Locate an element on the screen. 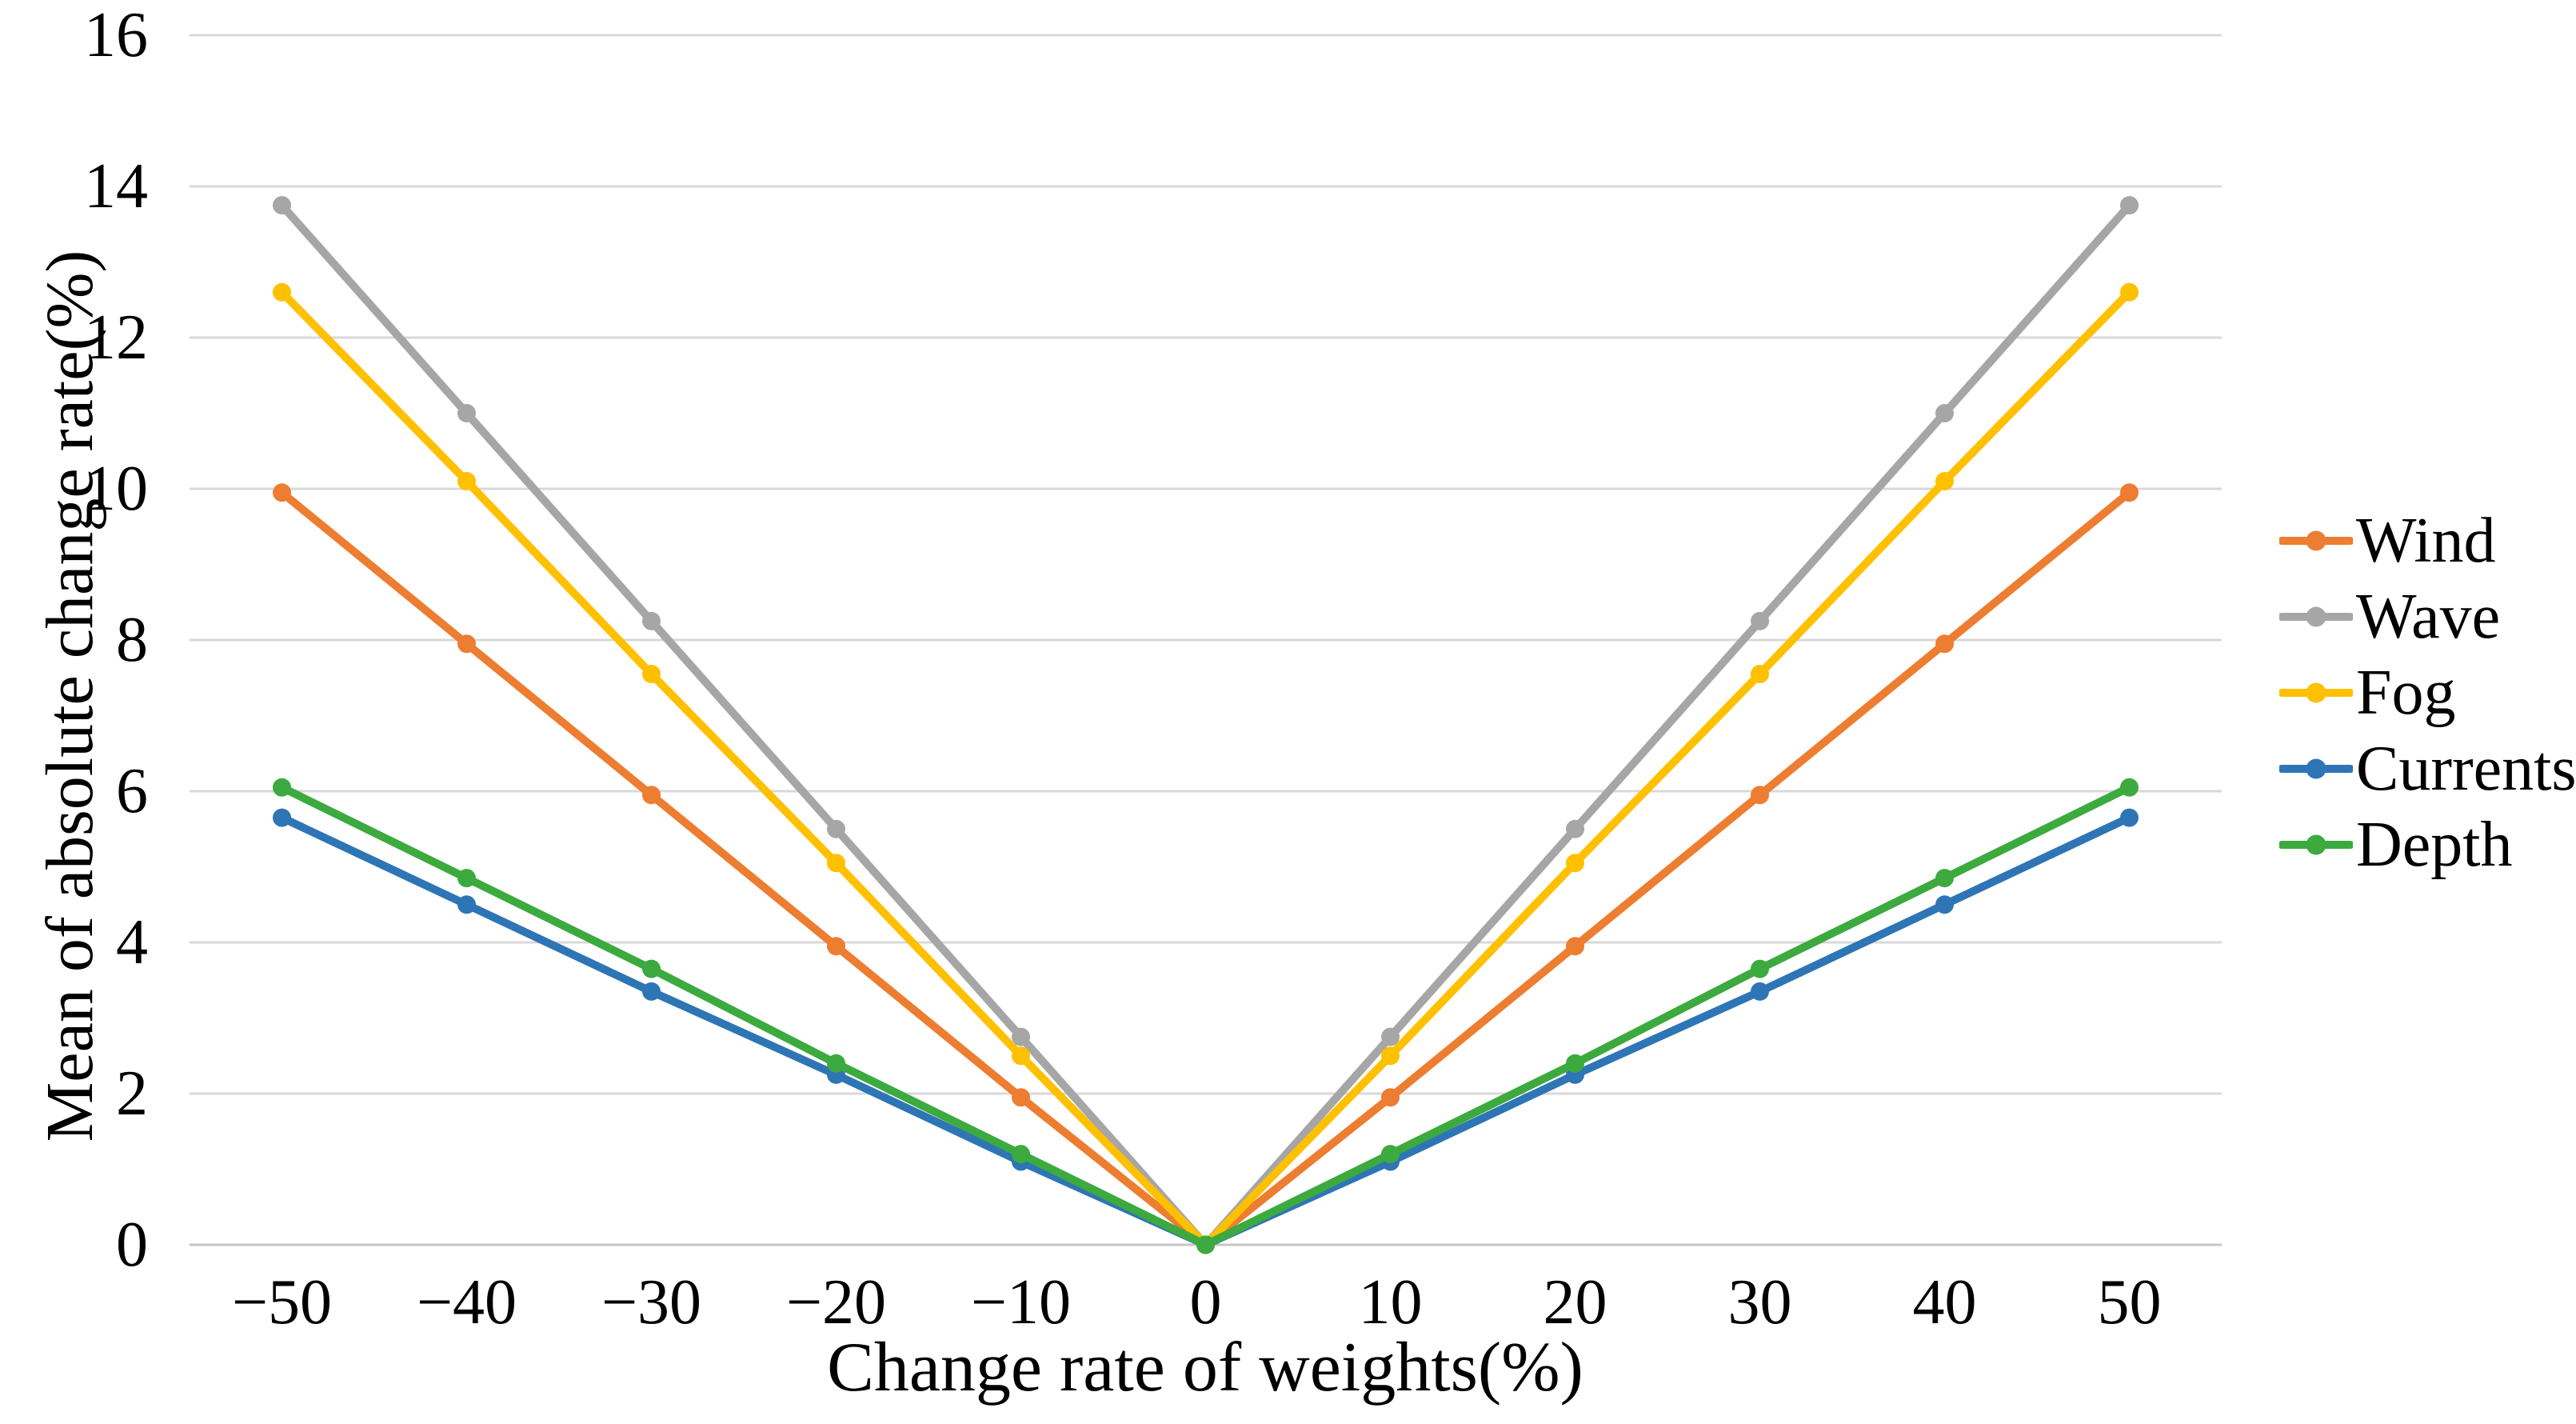 The height and width of the screenshot is (1424, 2576). legend-item-wave: Wave is located at coordinates (2389, 616).